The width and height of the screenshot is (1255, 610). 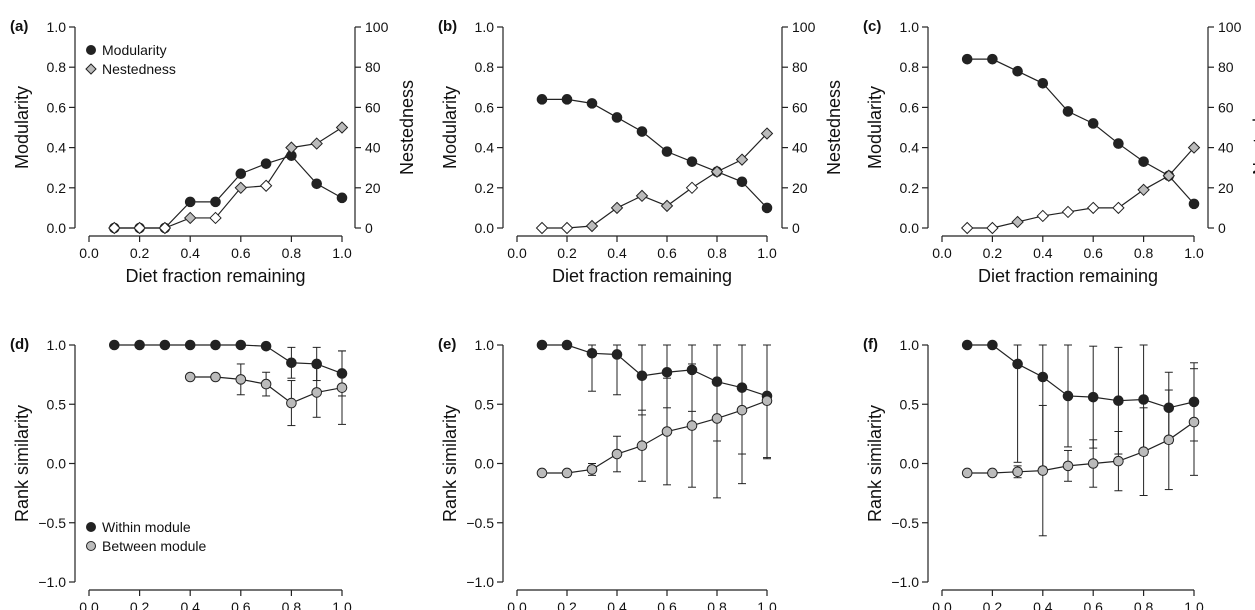 I want to click on y2-tick-label: 0, so click(x=1222, y=228).